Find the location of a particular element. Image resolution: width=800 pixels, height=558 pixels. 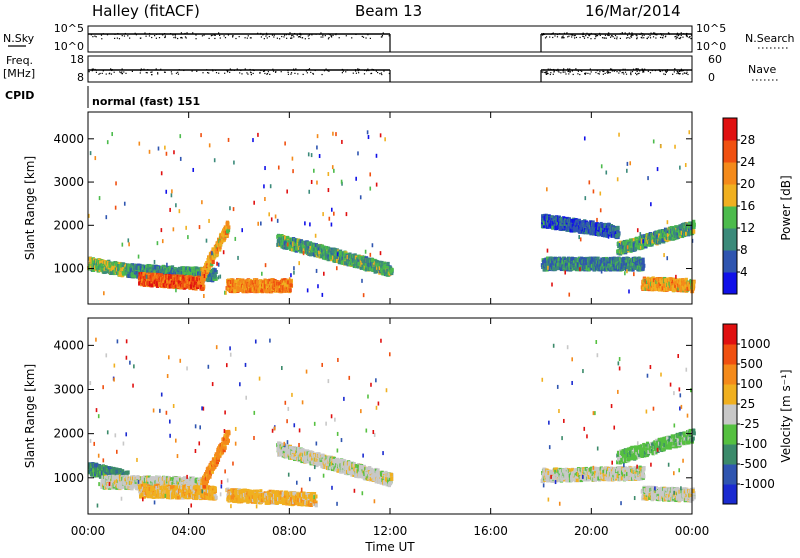

nsearch-tick-top: 10^5 is located at coordinates (711, 28).